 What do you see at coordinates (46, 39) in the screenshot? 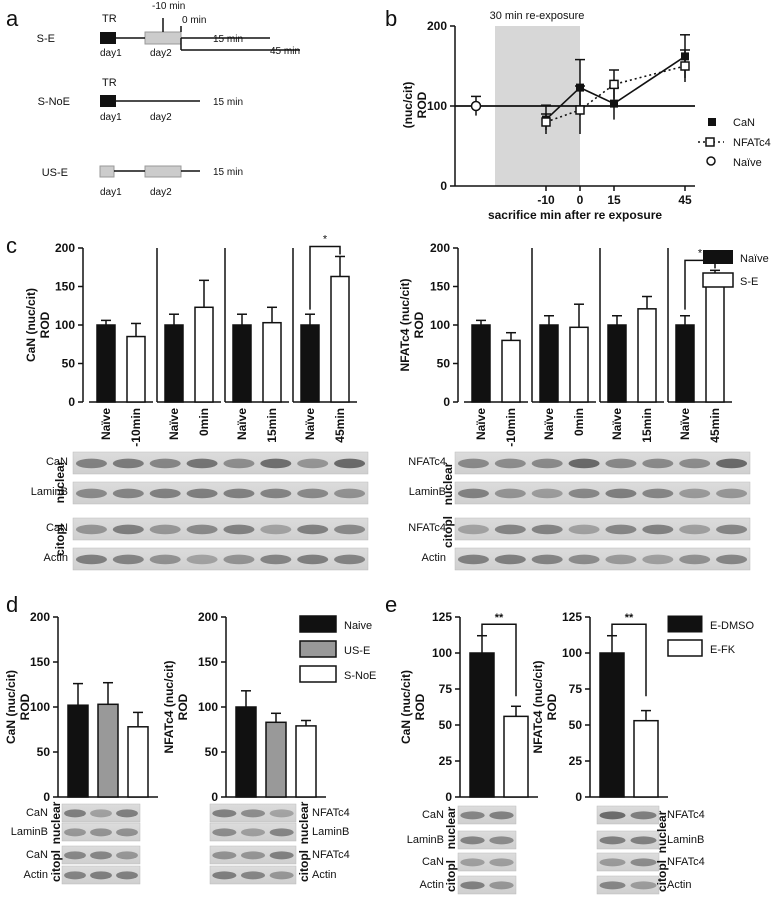
I see `row-label: S-E` at bounding box center [46, 39].